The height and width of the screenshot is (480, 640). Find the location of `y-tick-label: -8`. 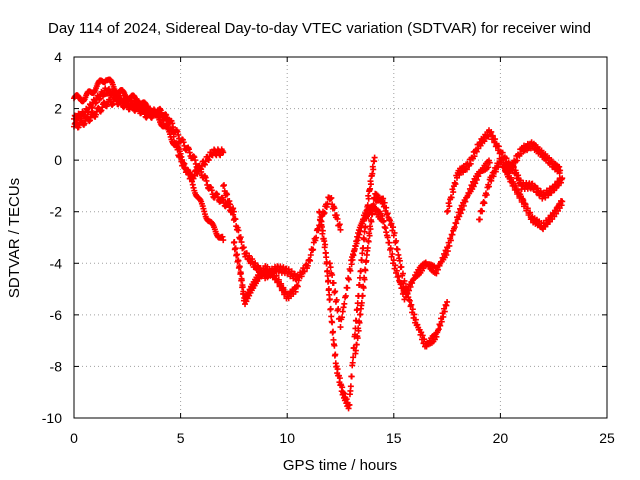

y-tick-label: -8 is located at coordinates (56, 366).